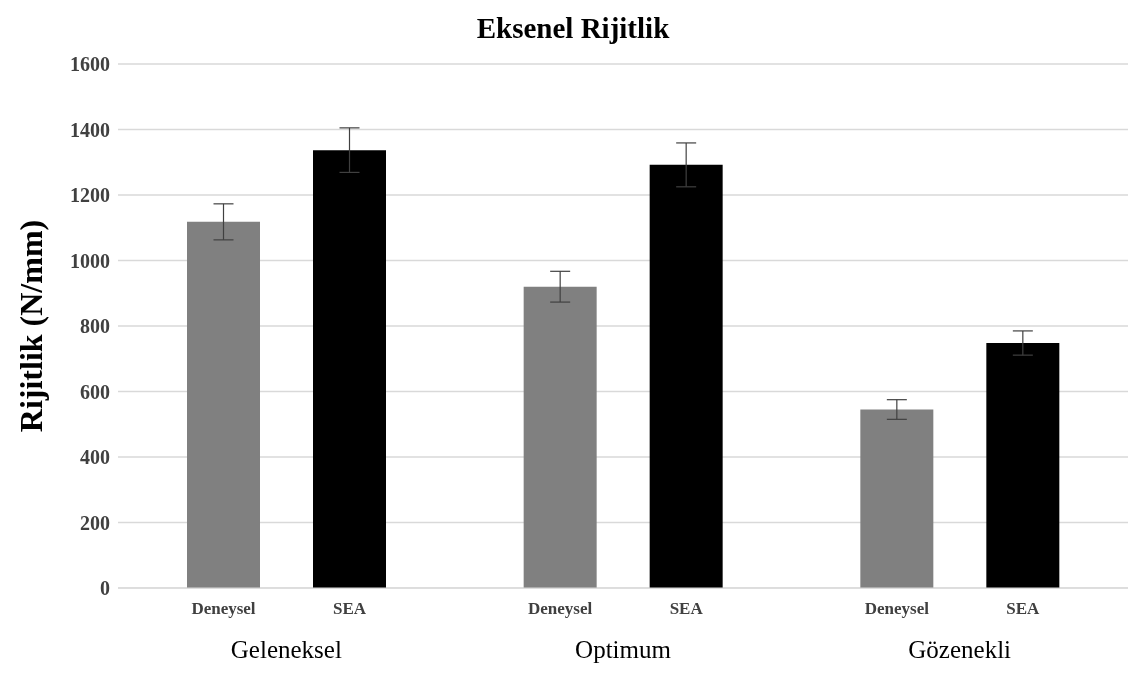 The image size is (1142, 684). Describe the element at coordinates (95, 457) in the screenshot. I see `y-tick-label: 400` at that location.